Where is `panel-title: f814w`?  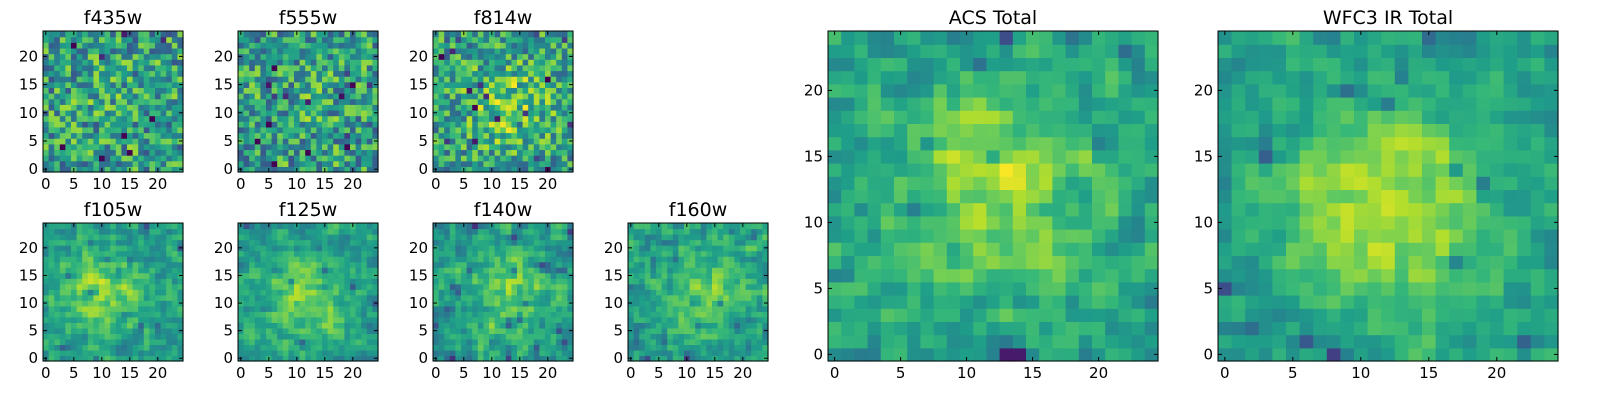 panel-title: f814w is located at coordinates (503, 18).